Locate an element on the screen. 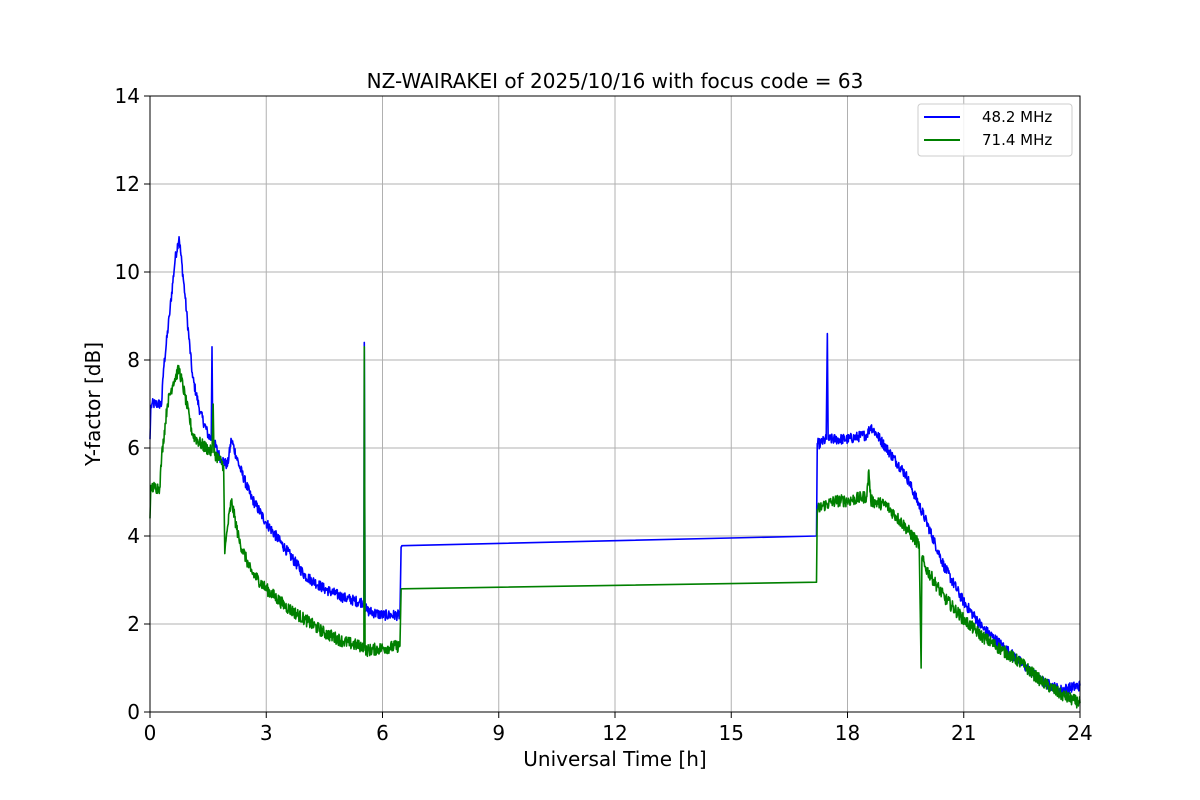 This screenshot has width=1200, height=800. x-tick-label: 21 is located at coordinates (963, 733).